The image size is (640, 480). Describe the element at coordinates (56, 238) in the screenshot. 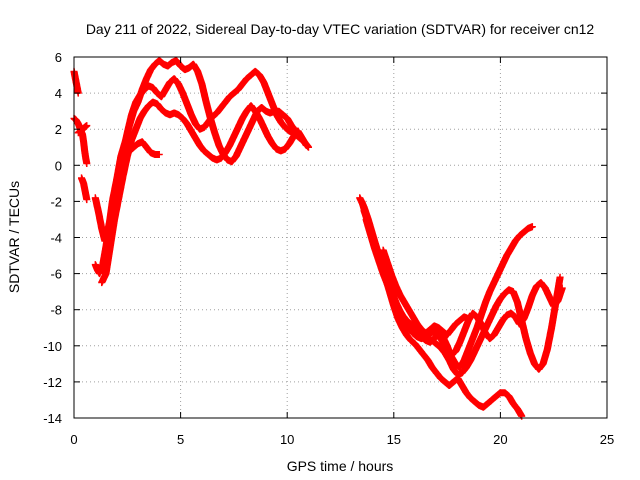

I see `y-tick-label: -4` at that location.